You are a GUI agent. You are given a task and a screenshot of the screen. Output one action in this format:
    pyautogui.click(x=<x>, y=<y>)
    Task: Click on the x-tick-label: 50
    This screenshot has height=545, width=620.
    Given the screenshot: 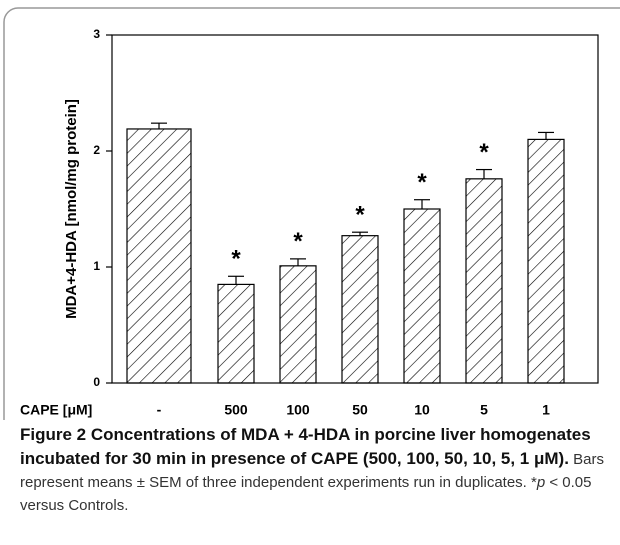 What is the action you would take?
    pyautogui.click(x=360, y=410)
    